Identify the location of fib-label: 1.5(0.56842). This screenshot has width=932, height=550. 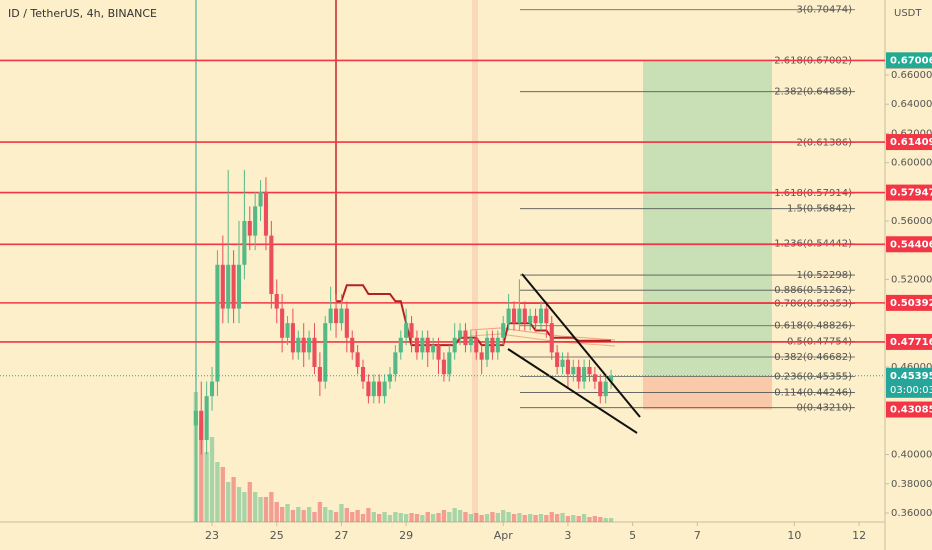
(819, 209).